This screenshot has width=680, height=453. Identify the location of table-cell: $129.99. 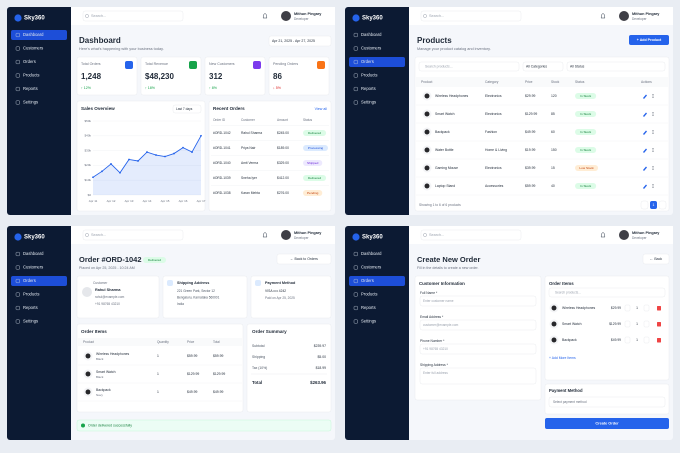
(531, 114).